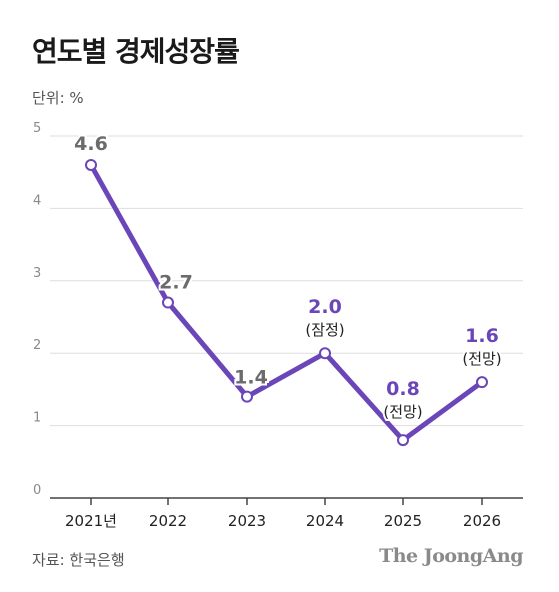 The width and height of the screenshot is (559, 592). I want to click on data-label: 2.0, so click(325, 307).